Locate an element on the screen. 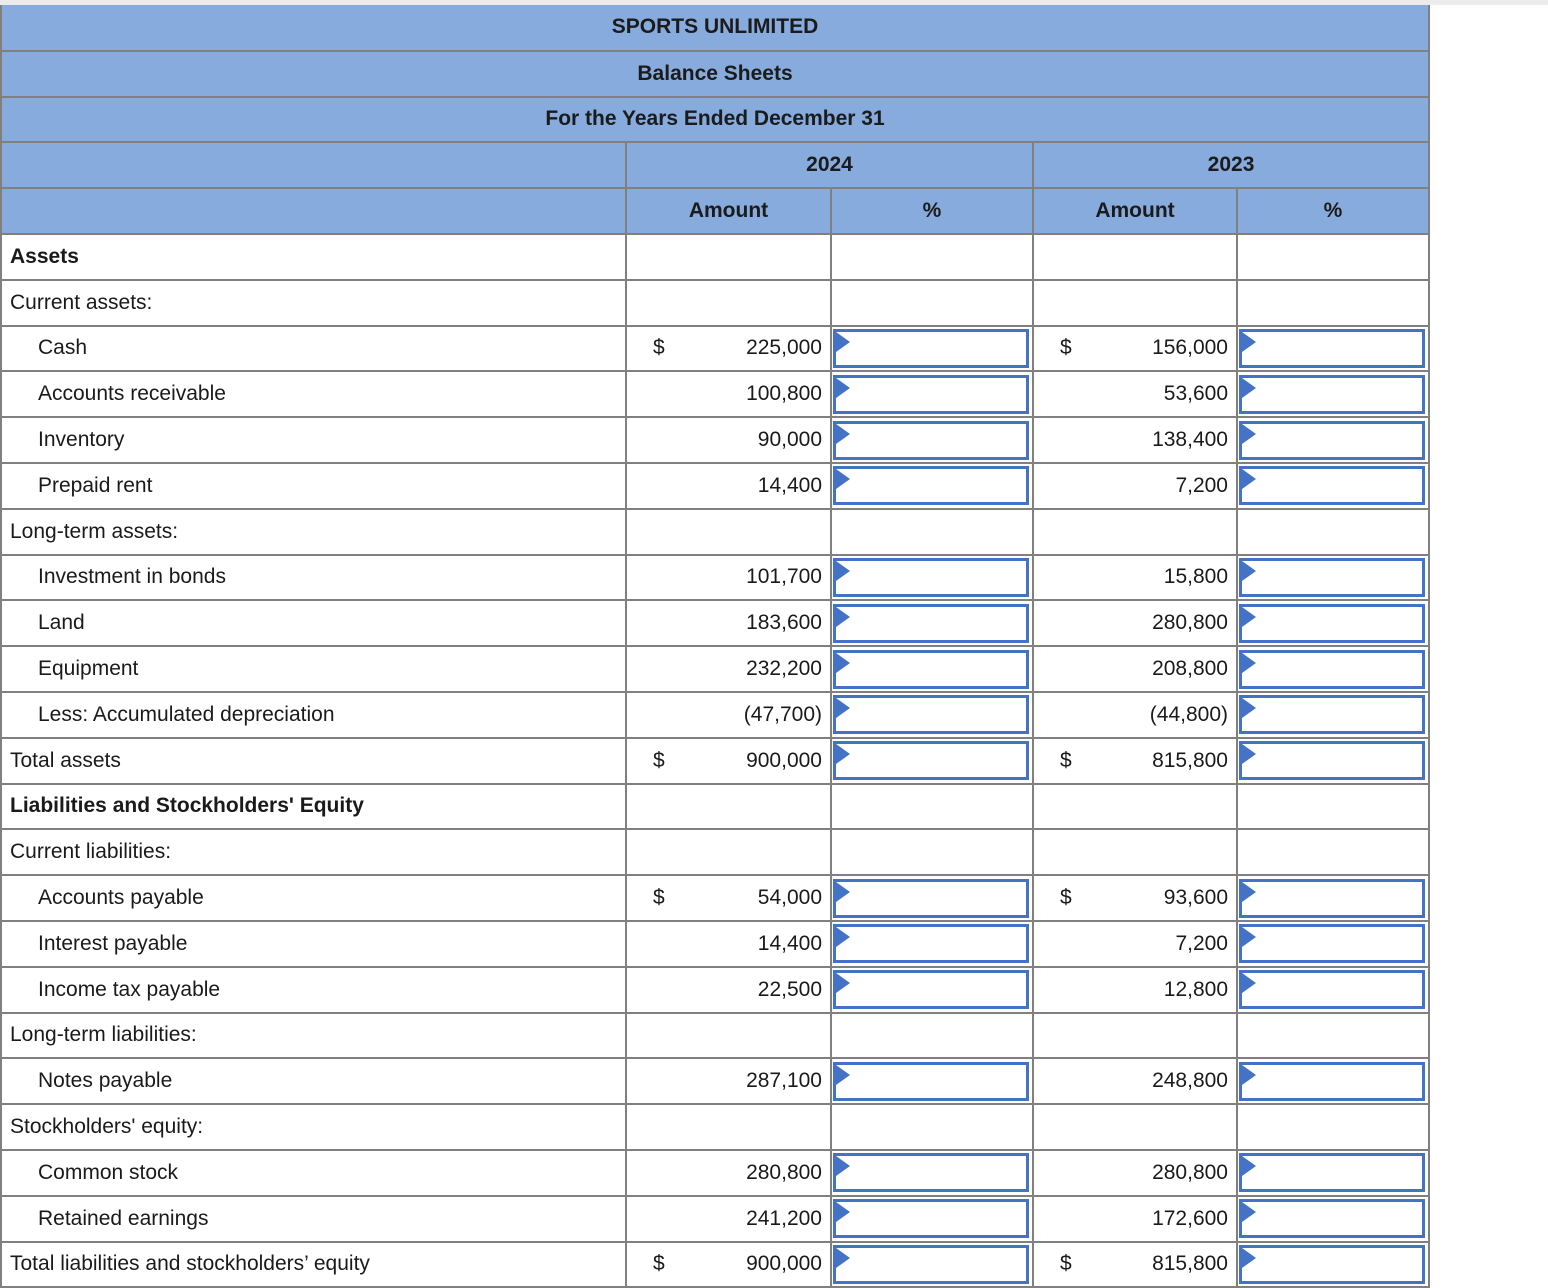 This screenshot has width=1548, height=1288. row-label: Income tax payable is located at coordinates (313, 989).